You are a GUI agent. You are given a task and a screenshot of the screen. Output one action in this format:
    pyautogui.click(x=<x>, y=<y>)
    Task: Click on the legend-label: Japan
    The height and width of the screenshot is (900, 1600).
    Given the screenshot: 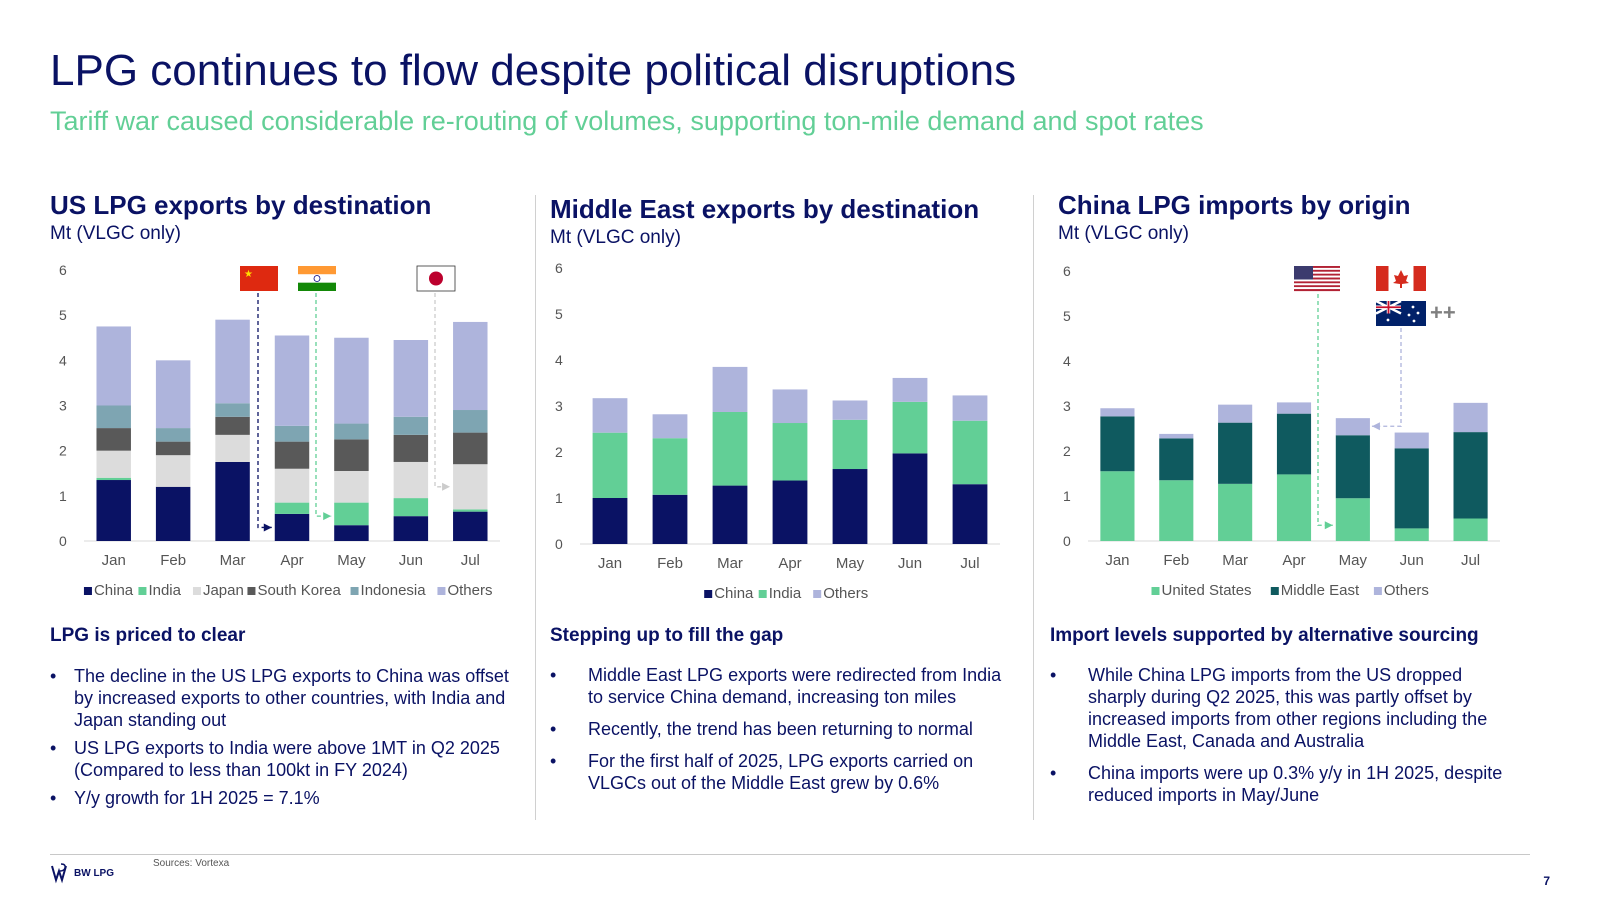 What is the action you would take?
    pyautogui.click(x=223, y=590)
    